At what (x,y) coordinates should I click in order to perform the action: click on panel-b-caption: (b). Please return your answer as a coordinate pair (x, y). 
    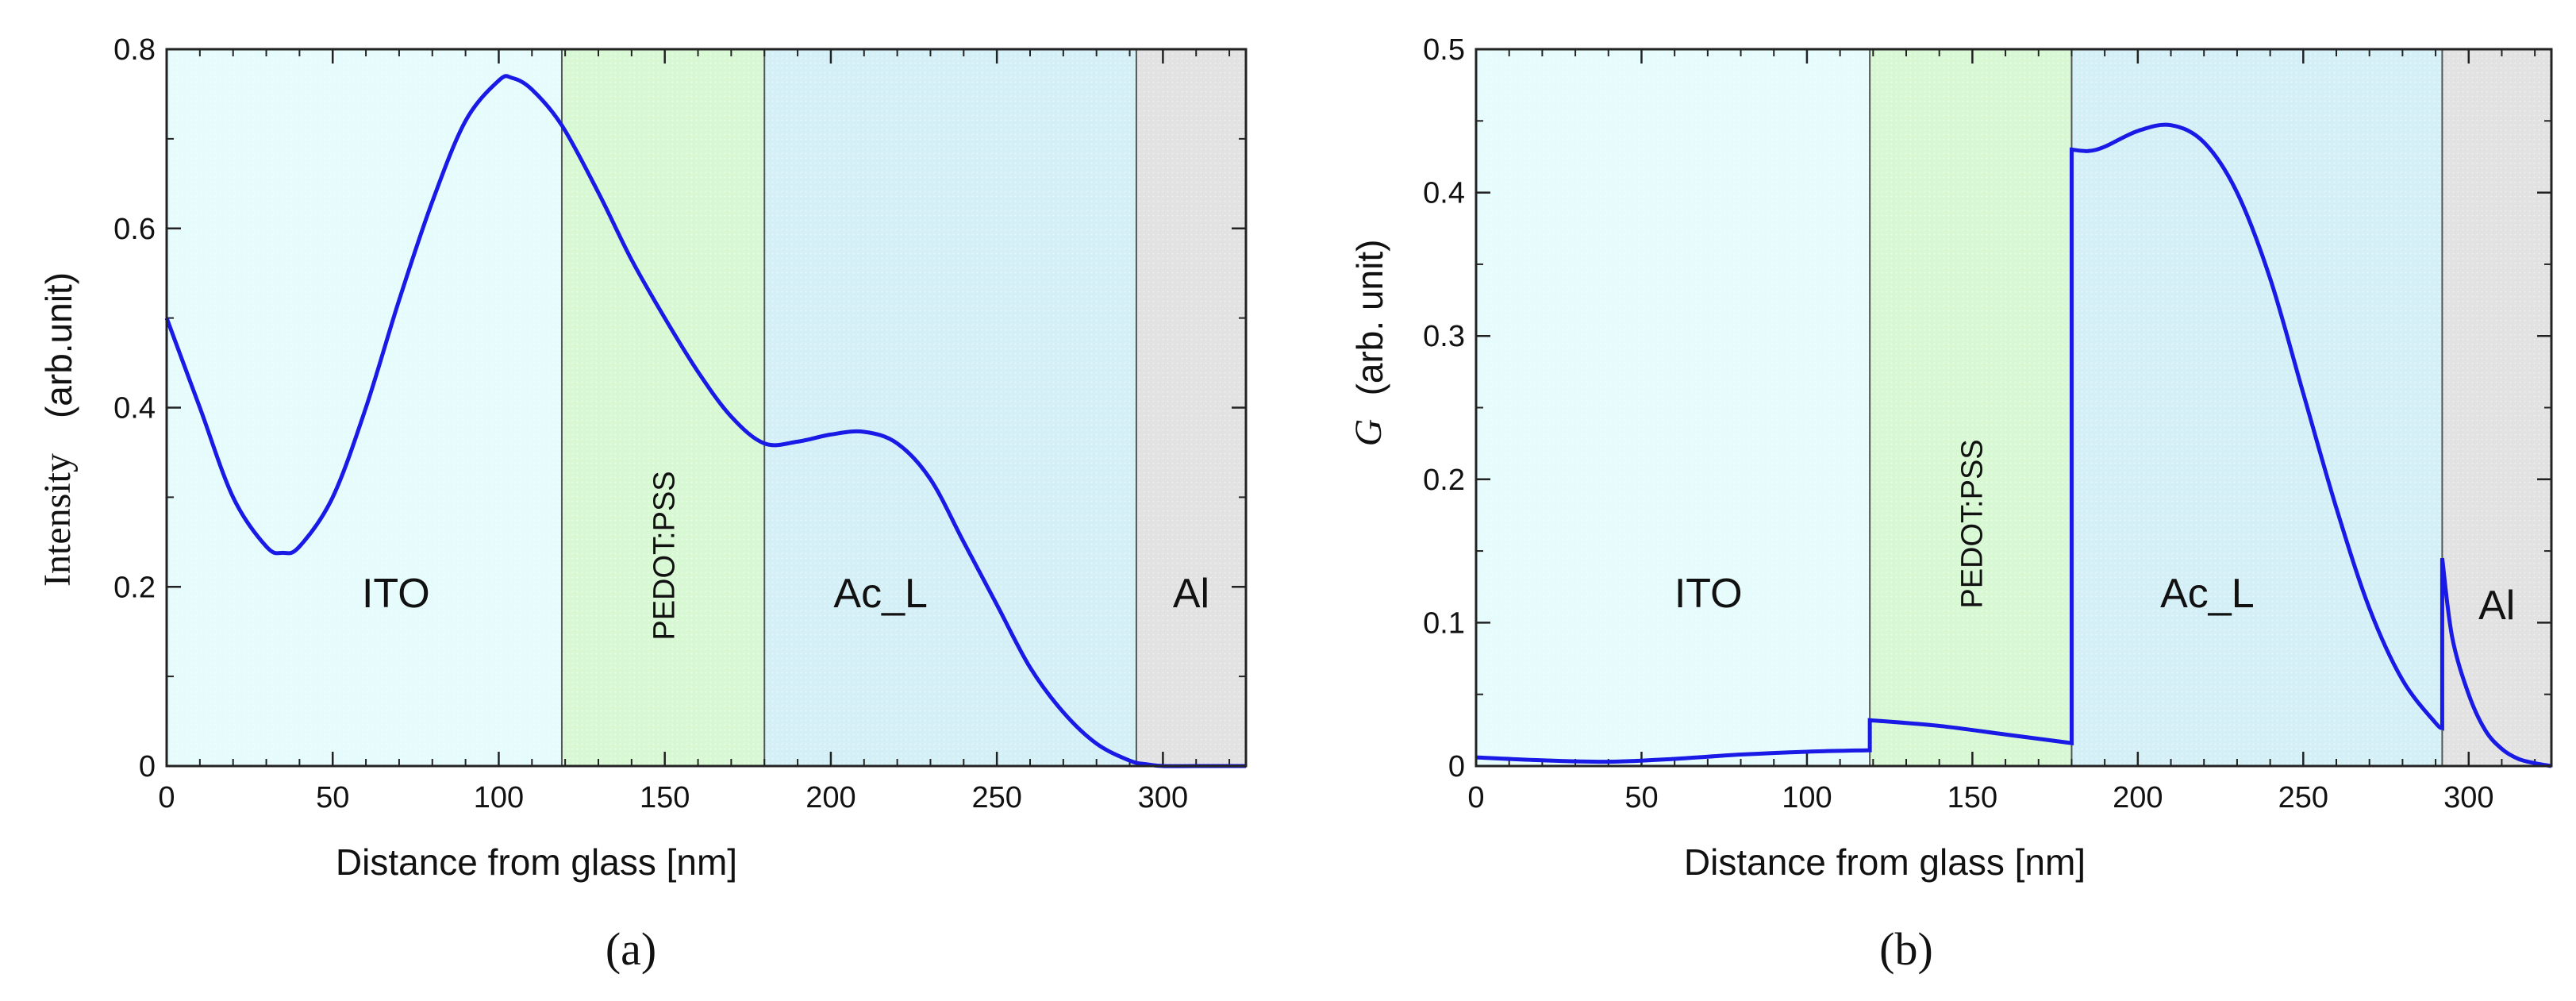
    Looking at the image, I should click on (1906, 949).